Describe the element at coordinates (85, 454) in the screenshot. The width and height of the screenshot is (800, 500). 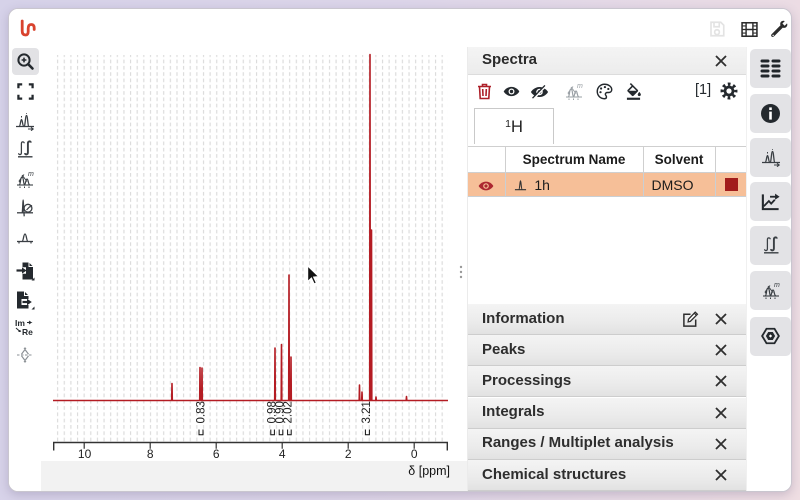
I see `svg-text: 10` at that location.